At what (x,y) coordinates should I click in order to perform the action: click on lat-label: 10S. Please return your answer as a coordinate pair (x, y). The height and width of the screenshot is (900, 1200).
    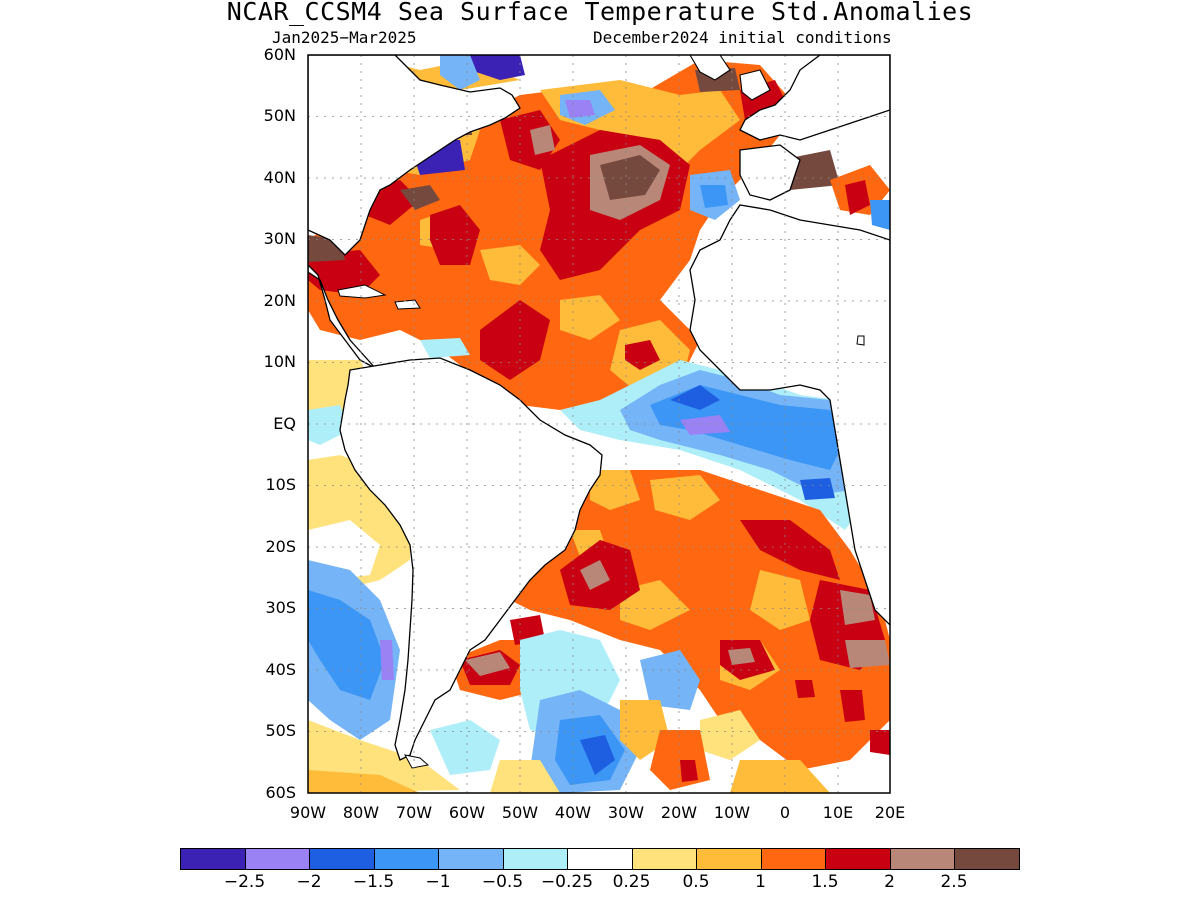
    Looking at the image, I should click on (280, 484).